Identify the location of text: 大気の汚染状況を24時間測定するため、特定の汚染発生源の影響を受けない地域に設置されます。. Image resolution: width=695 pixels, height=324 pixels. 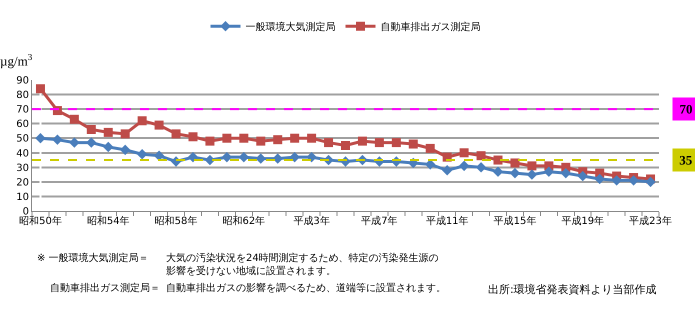
(302, 264).